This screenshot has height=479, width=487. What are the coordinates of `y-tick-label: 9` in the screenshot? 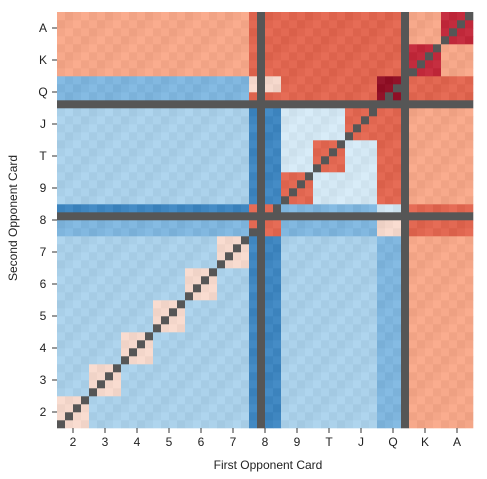 It's located at (43, 188).